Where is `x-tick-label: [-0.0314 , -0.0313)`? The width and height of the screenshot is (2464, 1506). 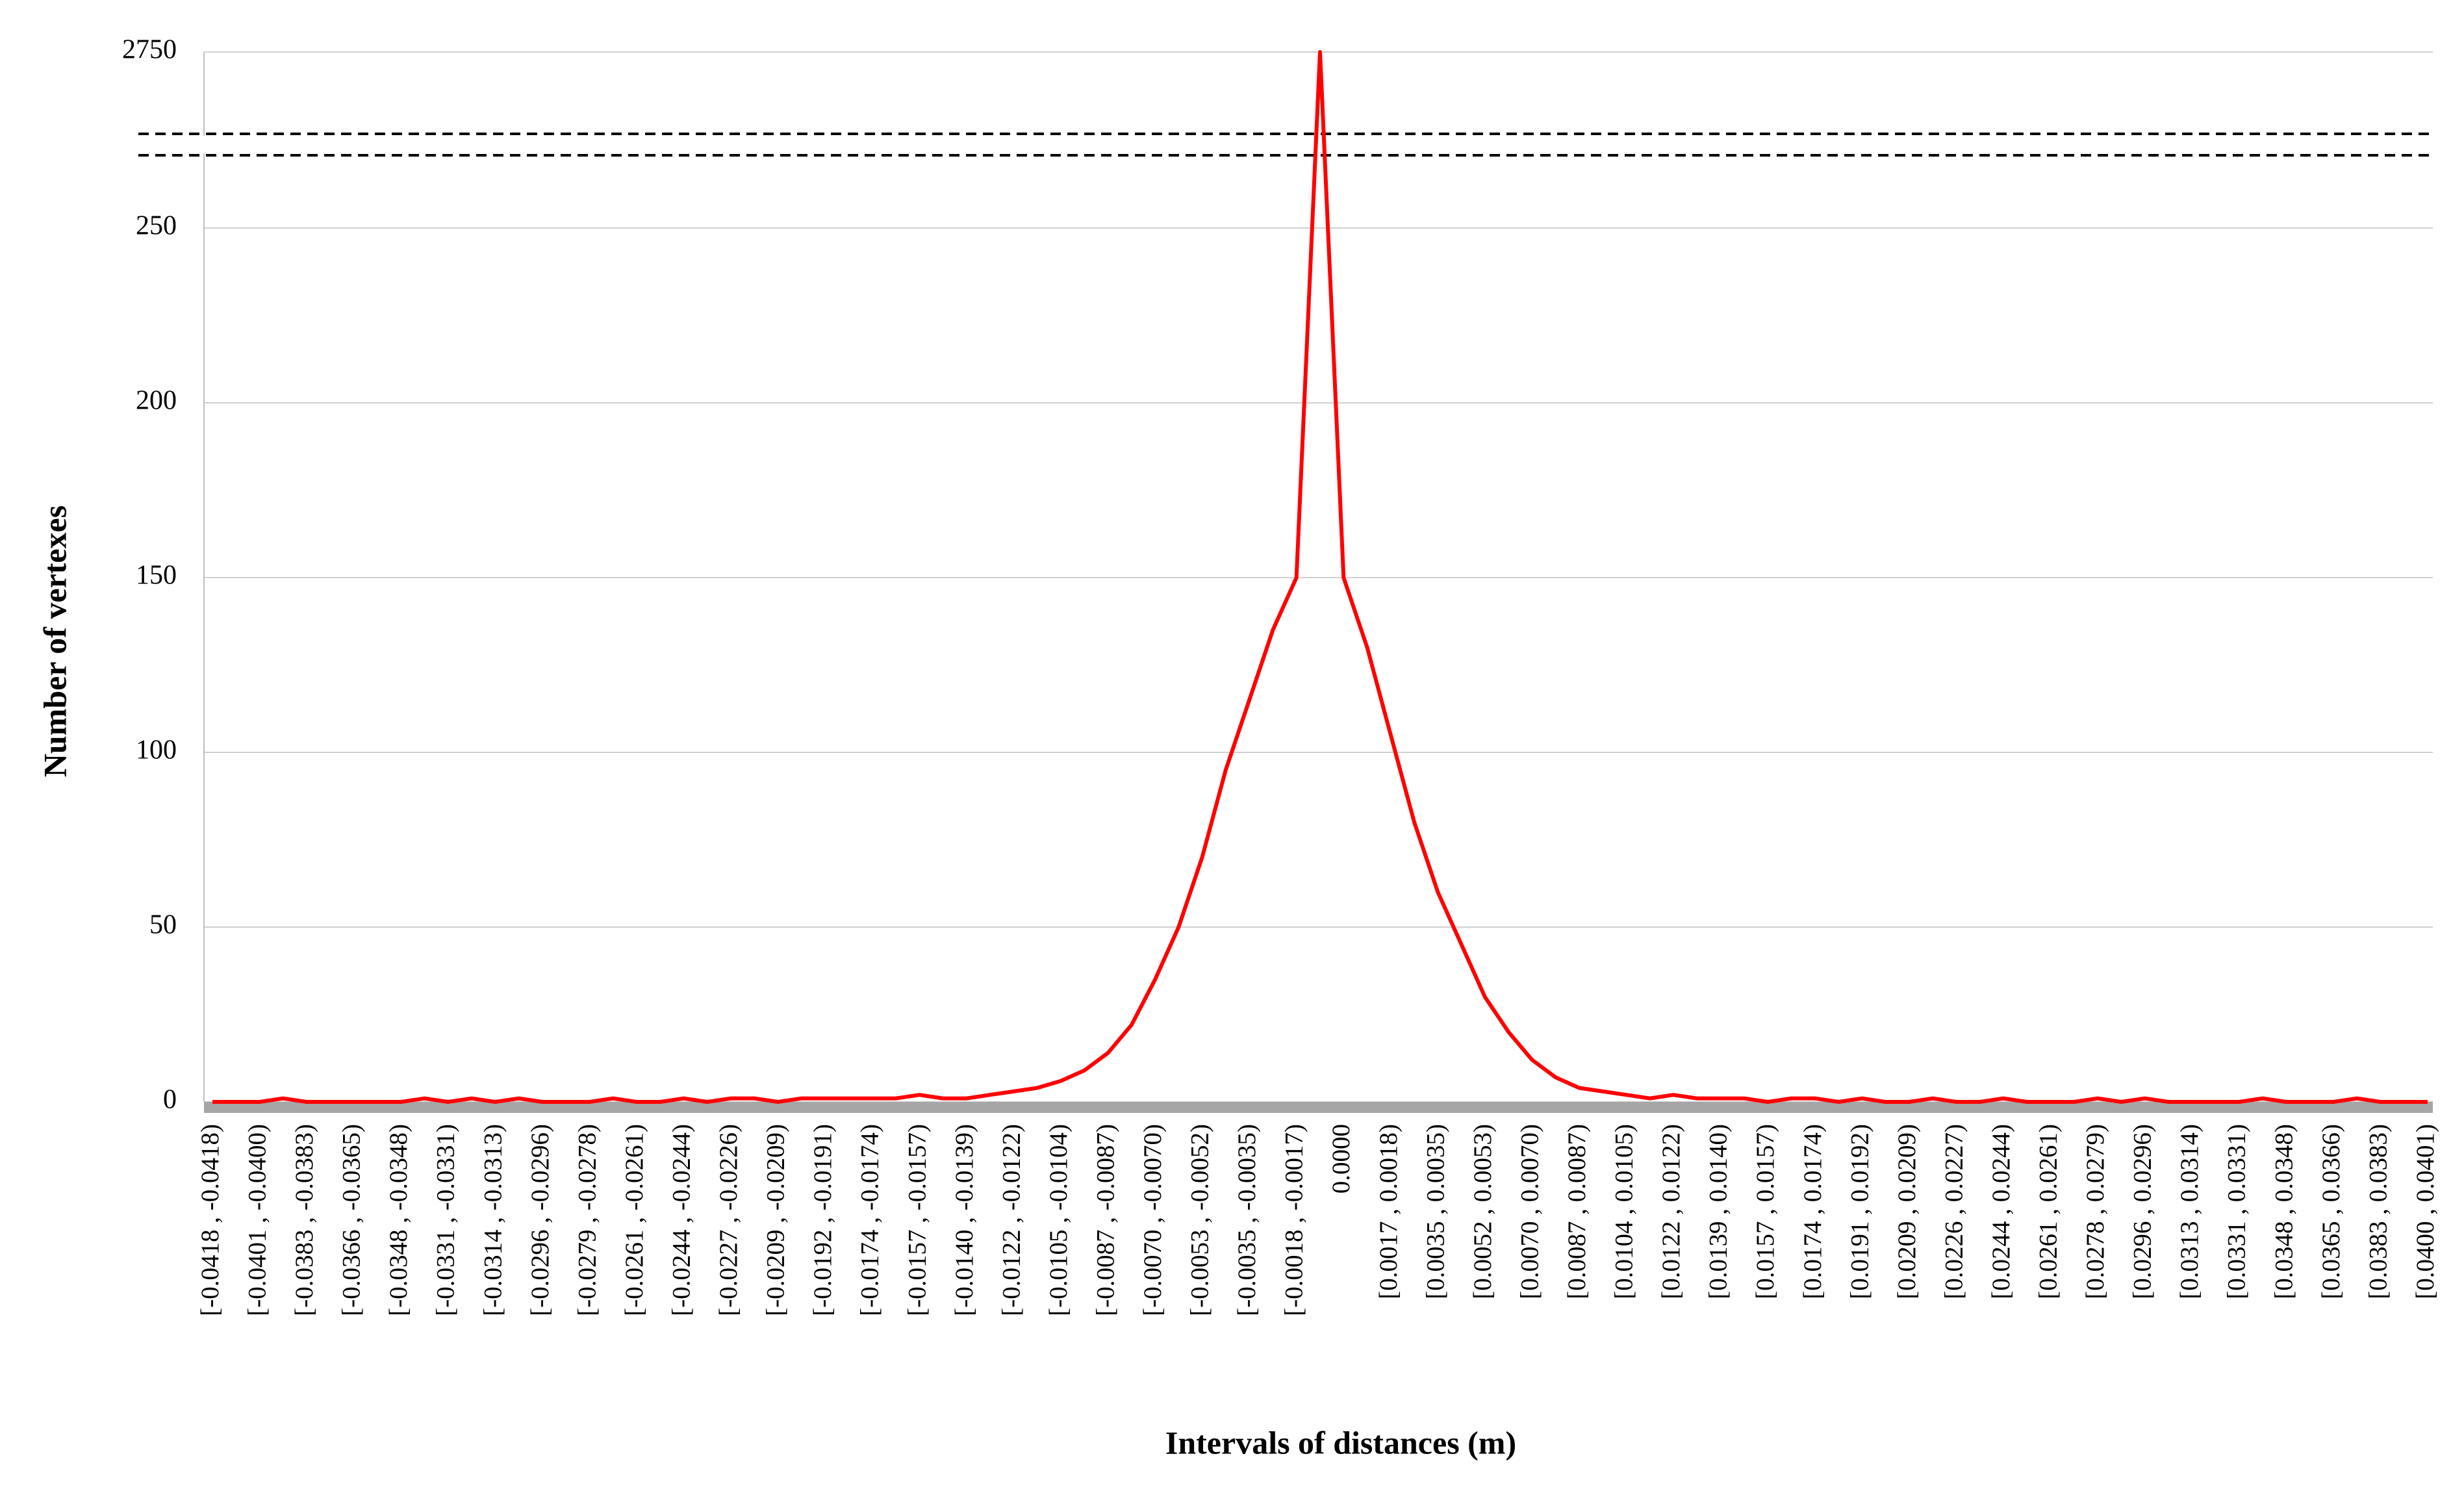 x-tick-label: [-0.0314 , -0.0313) is located at coordinates (493, 1220).